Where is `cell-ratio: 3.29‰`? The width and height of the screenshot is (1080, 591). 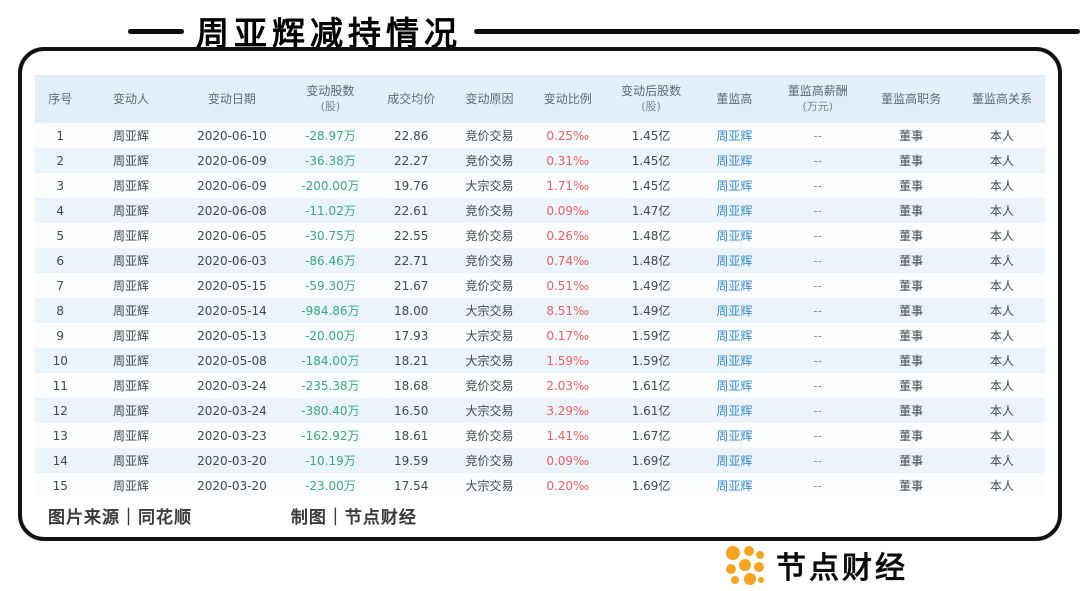
cell-ratio: 3.29‰ is located at coordinates (567, 410).